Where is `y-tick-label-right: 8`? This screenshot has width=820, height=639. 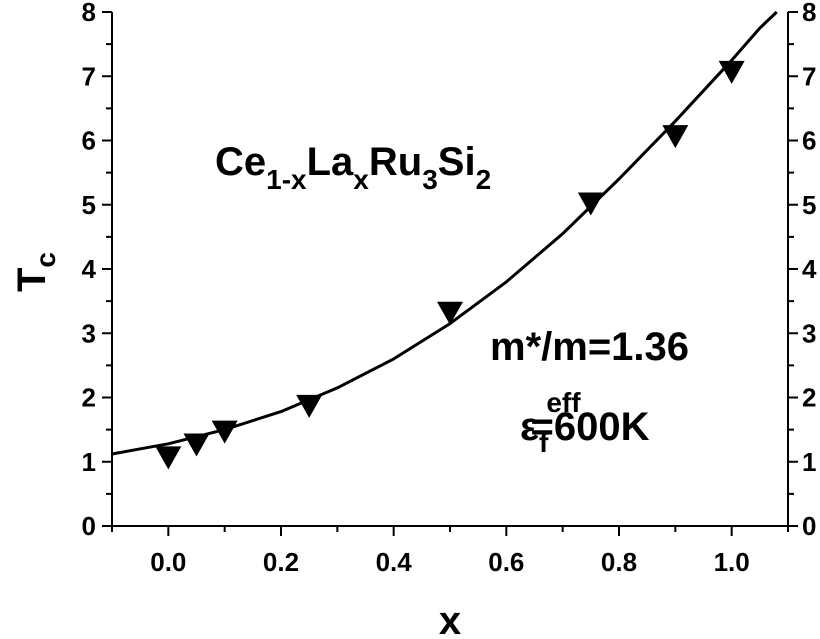
y-tick-label-right: 8 is located at coordinates (809, 13).